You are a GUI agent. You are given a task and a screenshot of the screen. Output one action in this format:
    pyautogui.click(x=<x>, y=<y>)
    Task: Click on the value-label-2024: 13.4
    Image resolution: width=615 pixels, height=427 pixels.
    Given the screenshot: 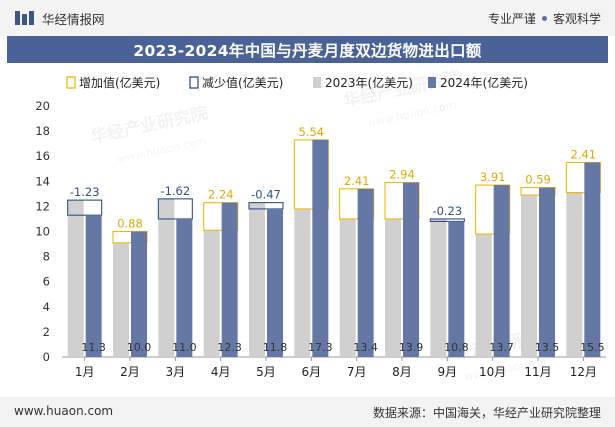 What is the action you would take?
    pyautogui.click(x=365, y=347)
    